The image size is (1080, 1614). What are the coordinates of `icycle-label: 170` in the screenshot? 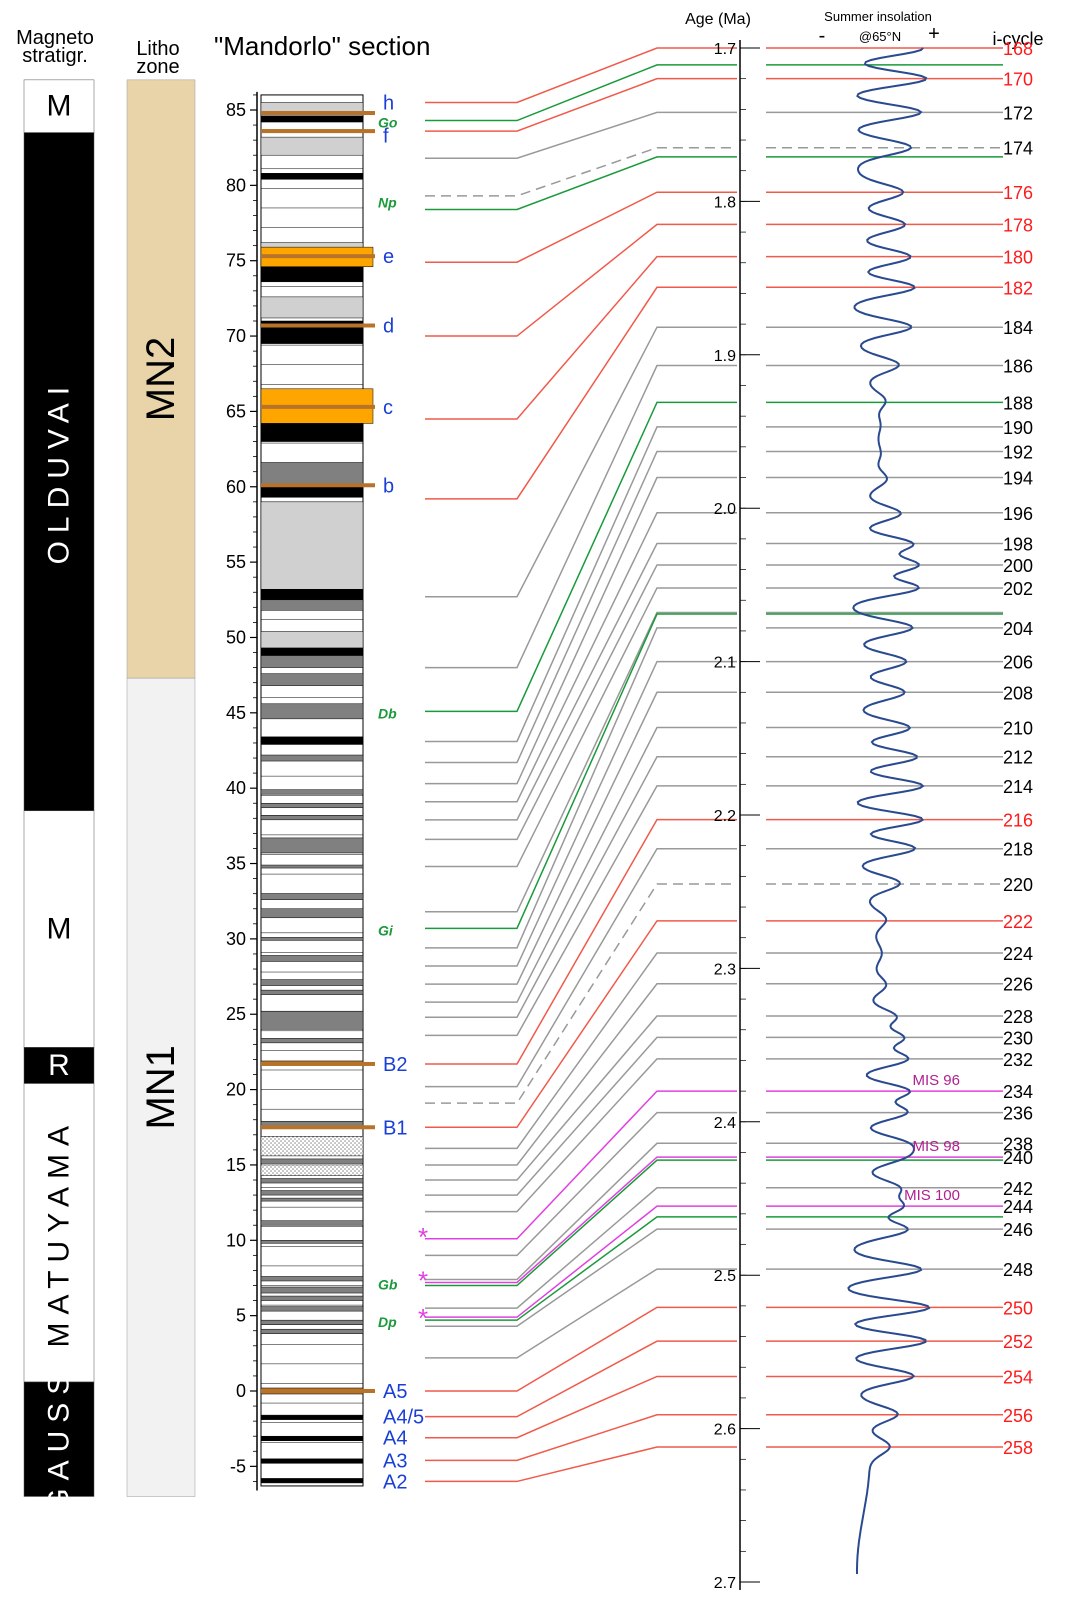 It's located at (1018, 80).